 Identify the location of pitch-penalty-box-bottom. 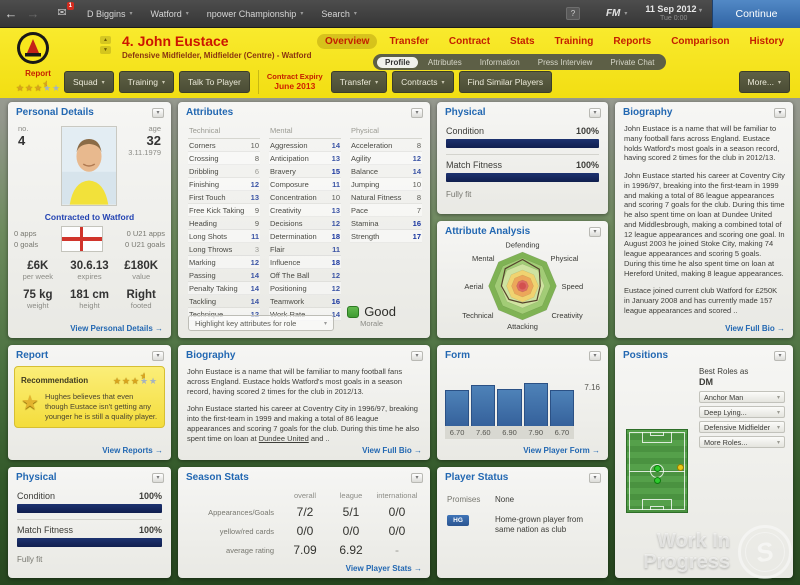
(657, 504).